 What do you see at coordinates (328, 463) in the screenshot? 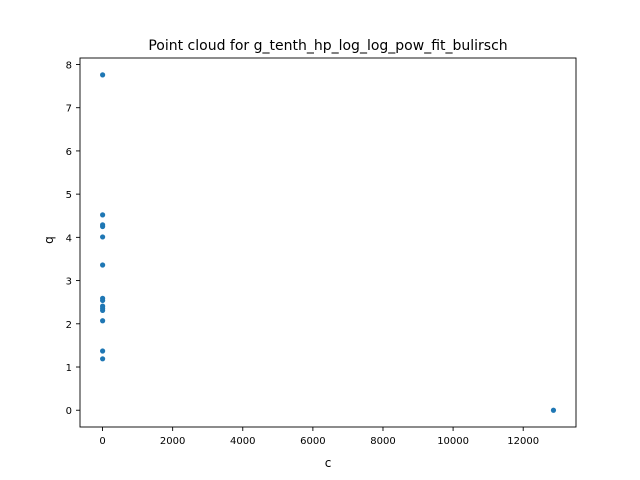
I see `x-axis-title: c` at bounding box center [328, 463].